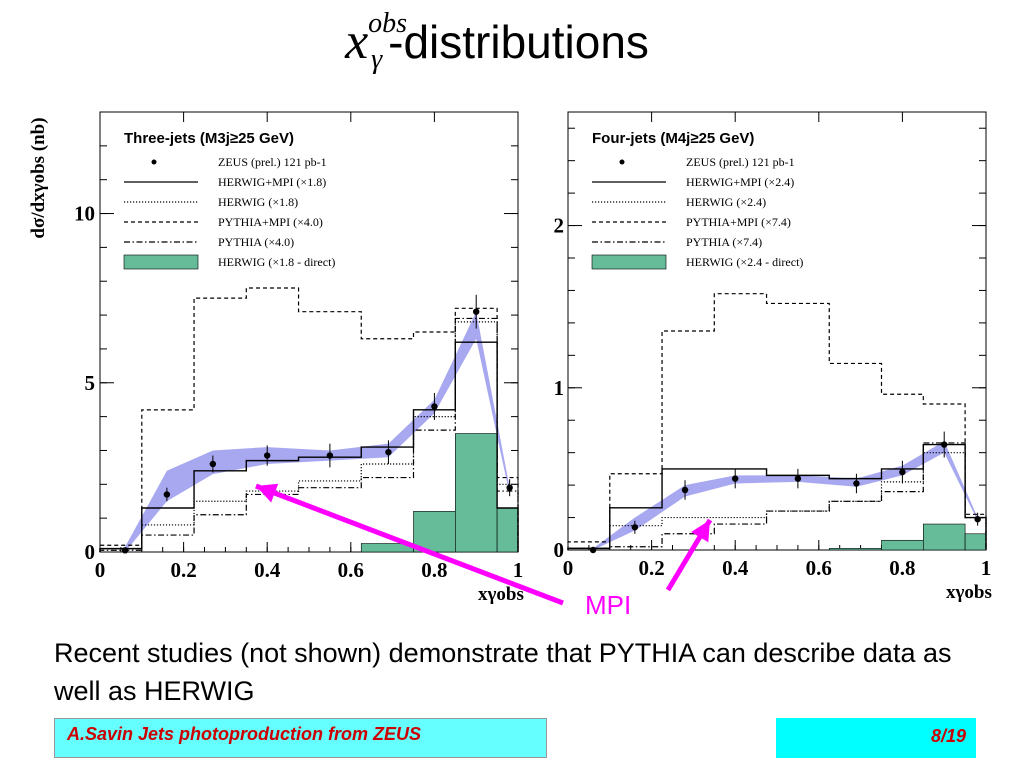  Describe the element at coordinates (700, 531) in the screenshot. I see `mpi-arrow-right-head` at that location.